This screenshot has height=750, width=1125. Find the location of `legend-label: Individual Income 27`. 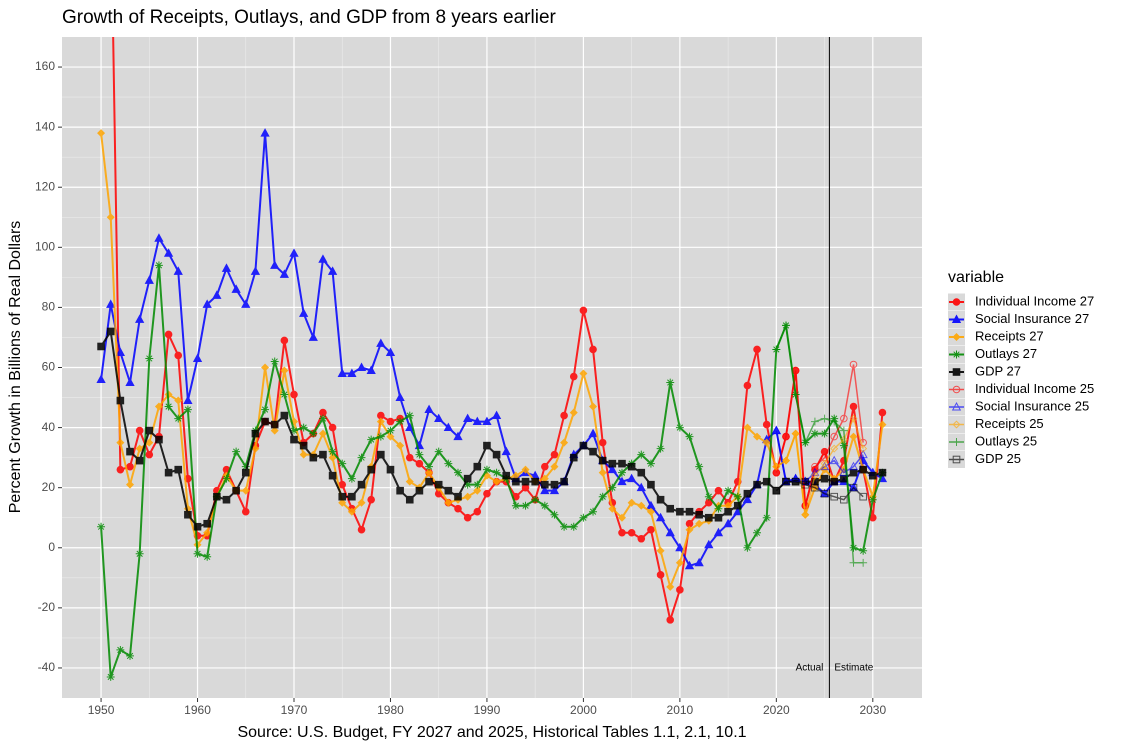

legend-label: Individual Income 27 is located at coordinates (1034, 300).